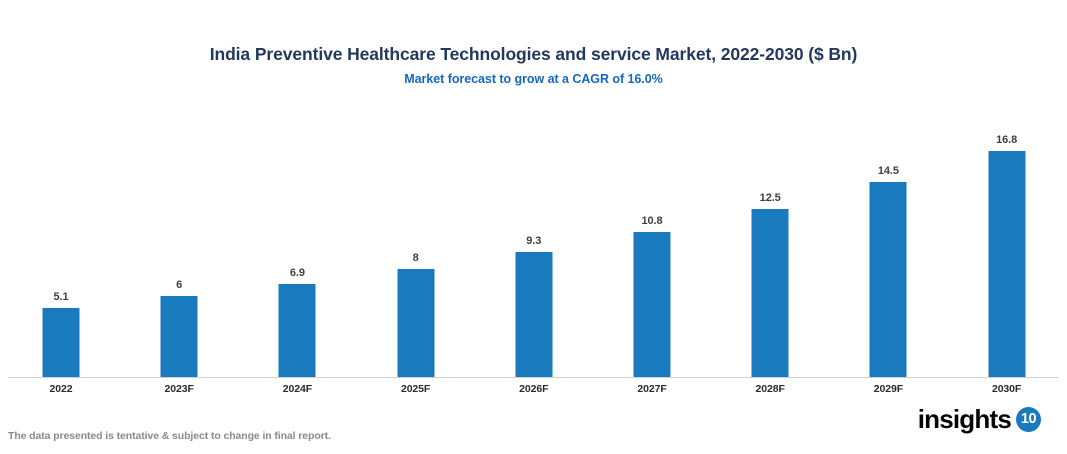 Image resolution: width=1067 pixels, height=454 pixels. I want to click on x-axis-tick-label: 2023F, so click(179, 389).